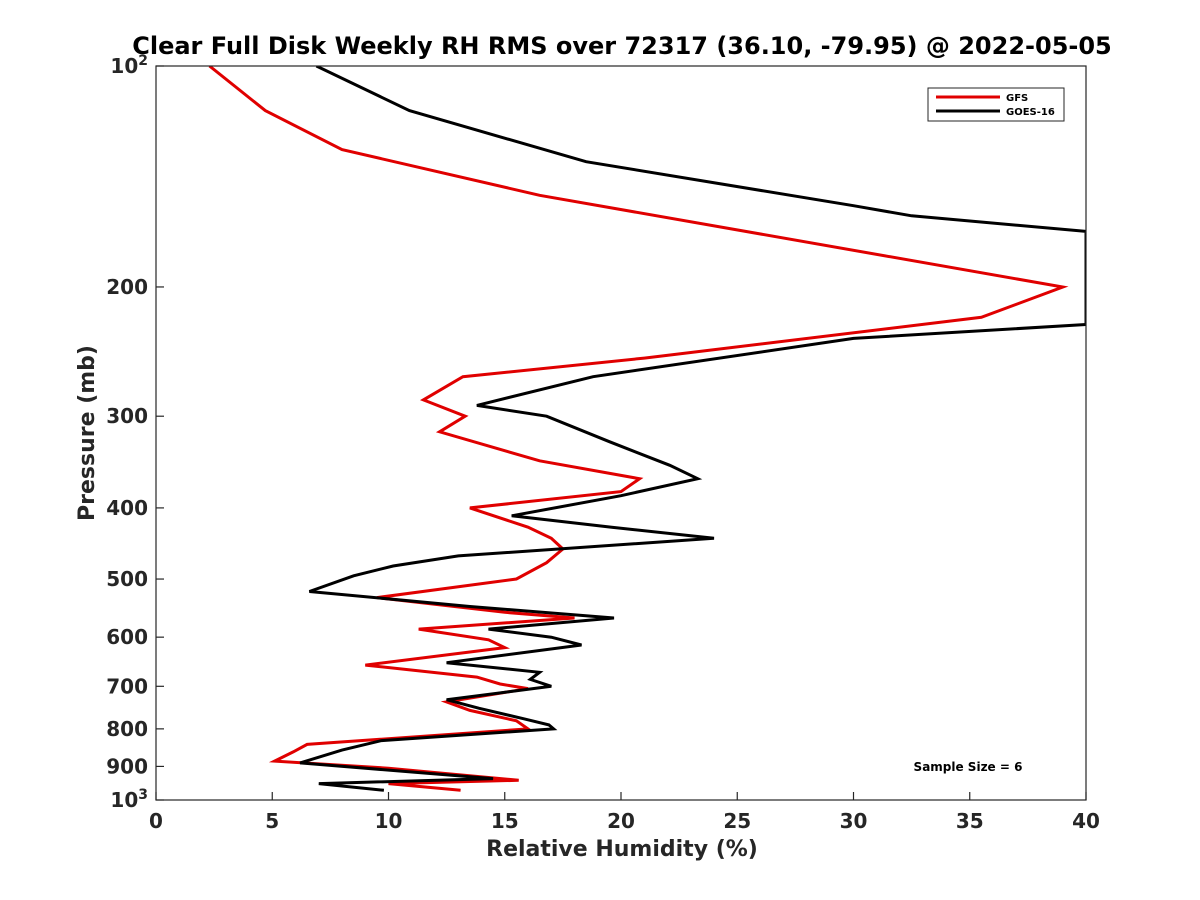  I want to click on y-axis-label: Pressure (mb), so click(87, 433).